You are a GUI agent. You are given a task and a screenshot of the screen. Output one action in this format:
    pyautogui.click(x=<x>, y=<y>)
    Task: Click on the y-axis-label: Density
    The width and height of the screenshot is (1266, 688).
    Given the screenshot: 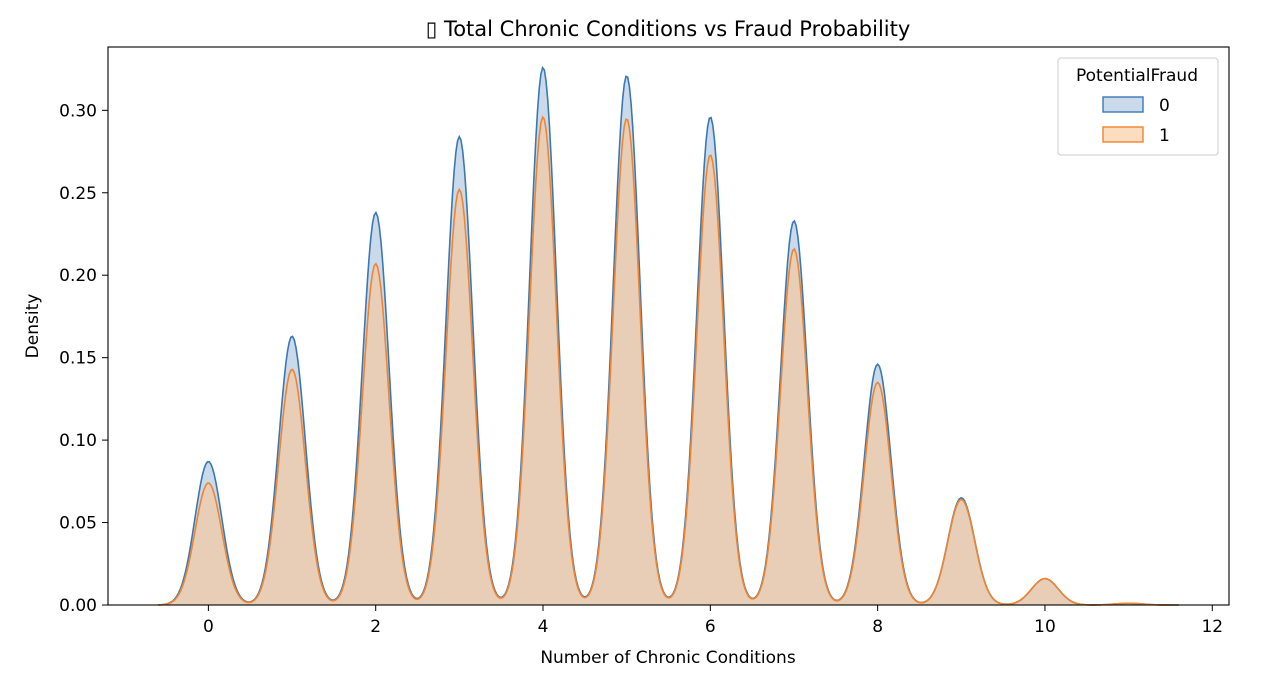 What is the action you would take?
    pyautogui.click(x=33, y=326)
    